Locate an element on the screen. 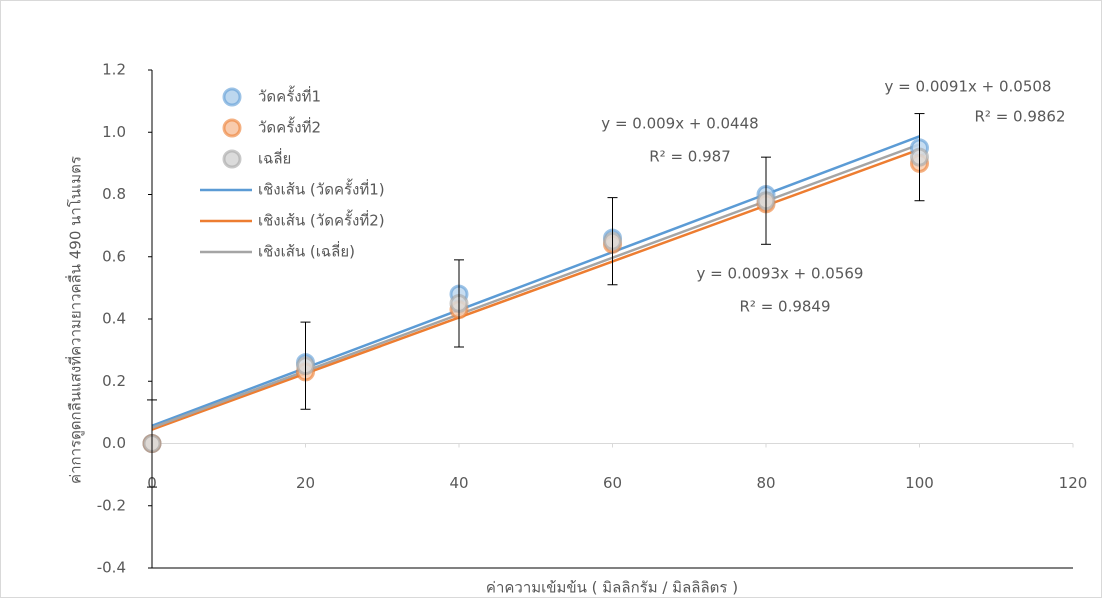 The image size is (1102, 598). x-tick-label: 40 is located at coordinates (458, 483).